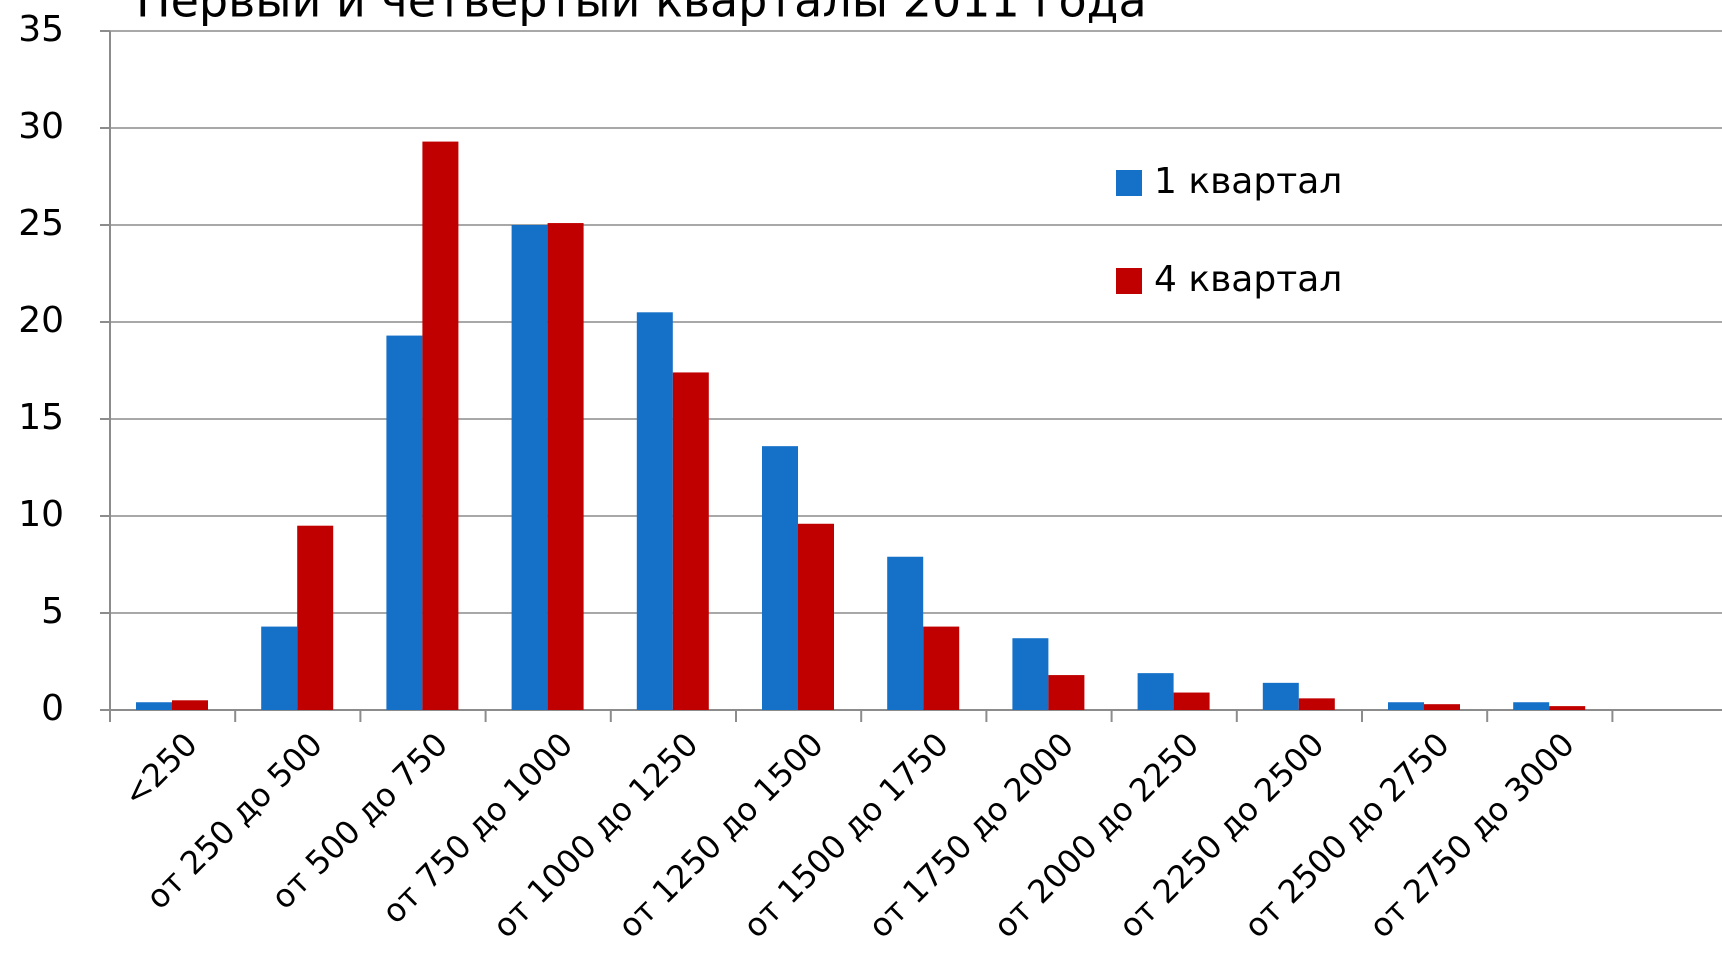  Describe the element at coordinates (52, 708) in the screenshot. I see `y-tick-label: 0` at that location.